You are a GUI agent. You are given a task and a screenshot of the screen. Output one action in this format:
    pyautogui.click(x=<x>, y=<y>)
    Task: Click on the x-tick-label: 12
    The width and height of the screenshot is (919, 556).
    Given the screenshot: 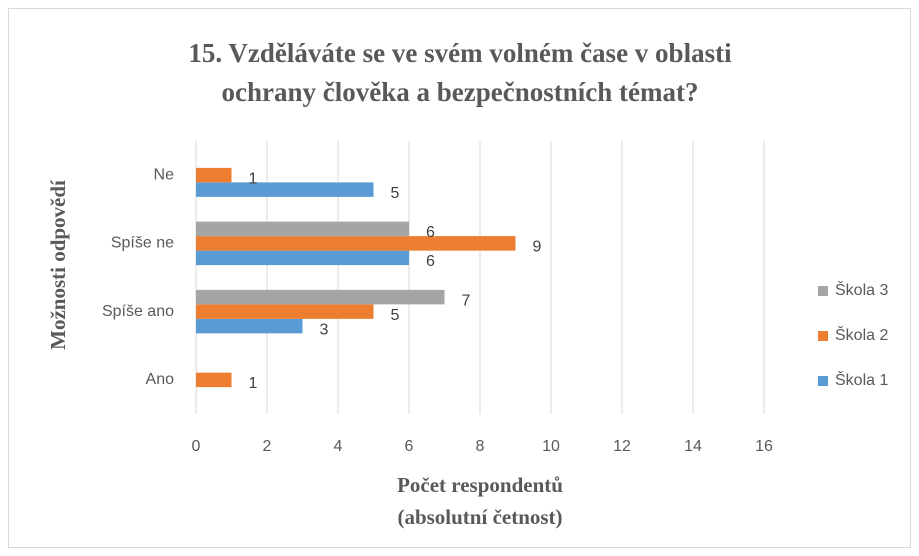 What is the action you would take?
    pyautogui.click(x=622, y=446)
    